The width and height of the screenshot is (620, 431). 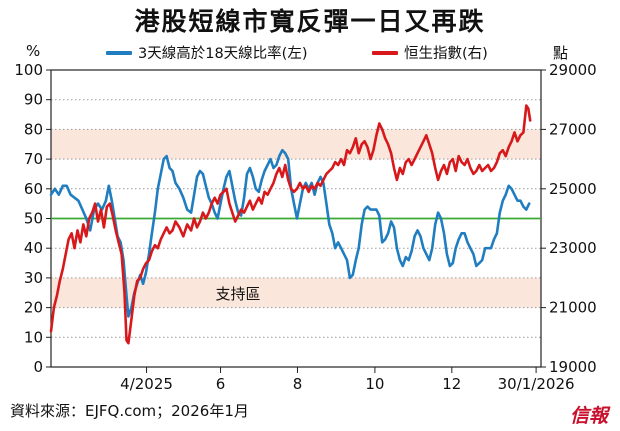 I want to click on right-tick-label-27000: 27000, so click(x=573, y=129).